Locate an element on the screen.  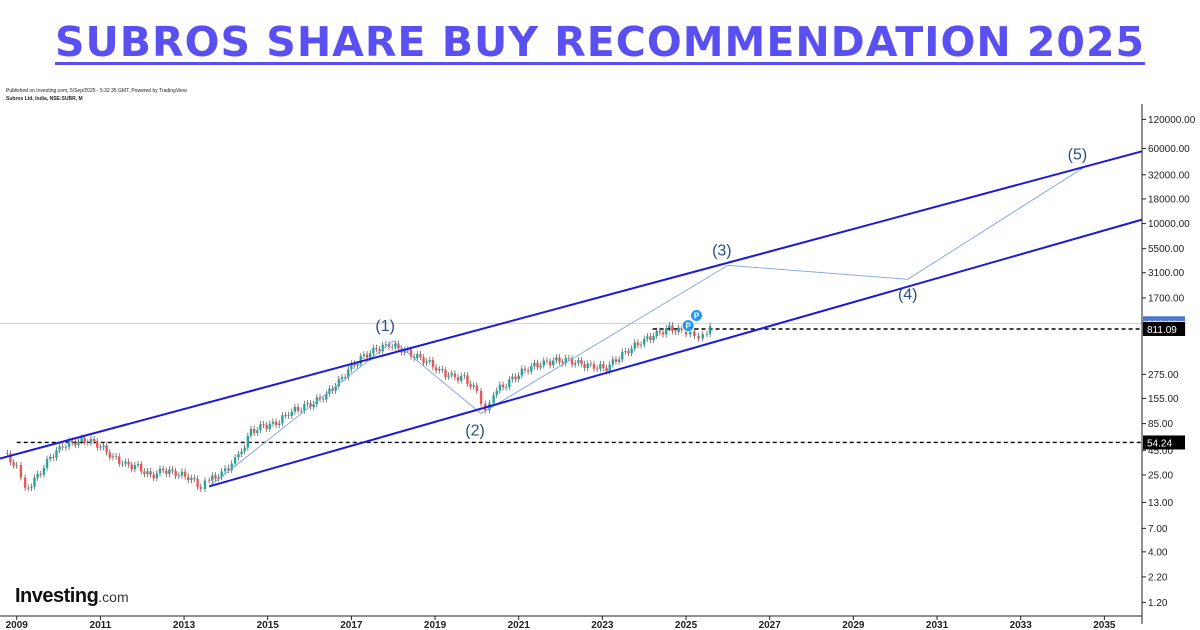
y-tick-label: 32000.00 is located at coordinates (1169, 175).